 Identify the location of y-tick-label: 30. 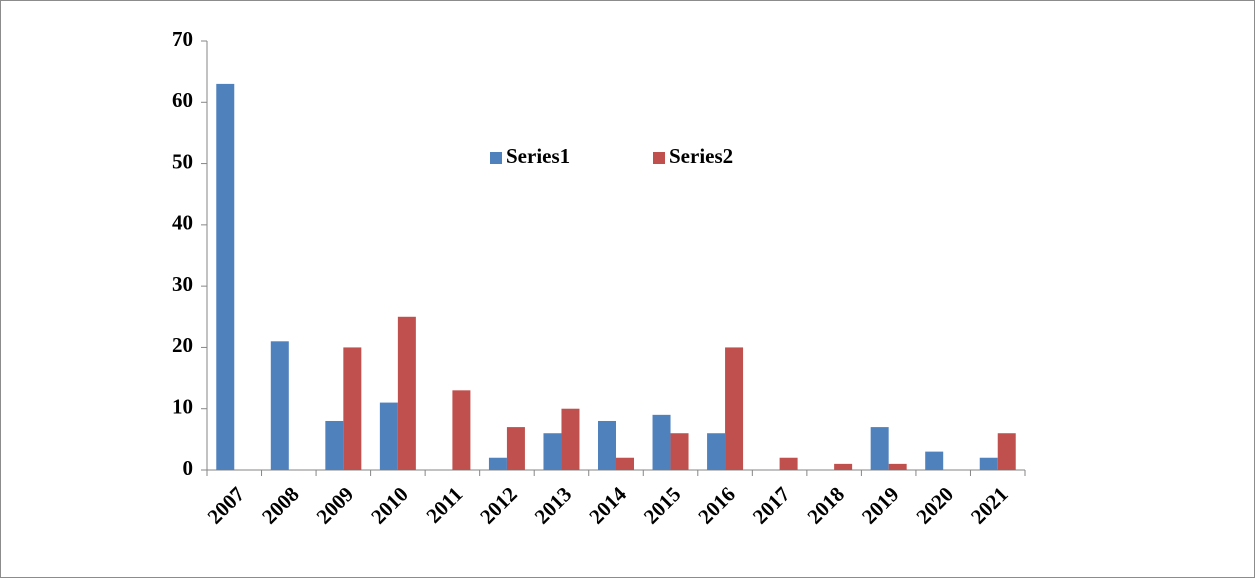
(182, 284).